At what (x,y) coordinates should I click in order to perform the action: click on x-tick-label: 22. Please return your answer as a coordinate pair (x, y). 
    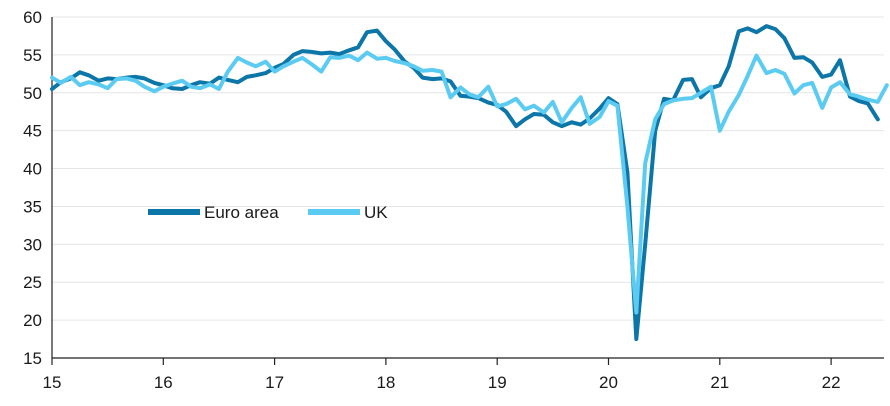
    Looking at the image, I should click on (831, 382).